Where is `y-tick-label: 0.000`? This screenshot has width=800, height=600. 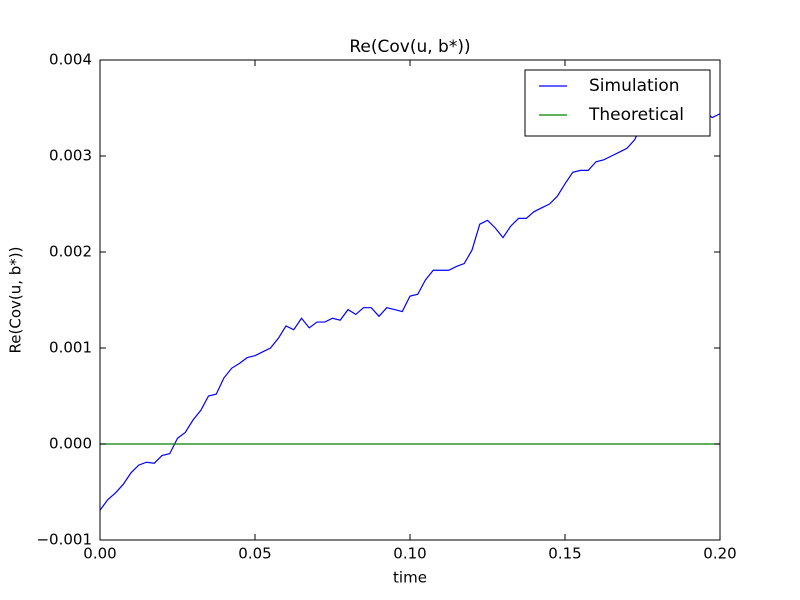
y-tick-label: 0.000 is located at coordinates (70, 444).